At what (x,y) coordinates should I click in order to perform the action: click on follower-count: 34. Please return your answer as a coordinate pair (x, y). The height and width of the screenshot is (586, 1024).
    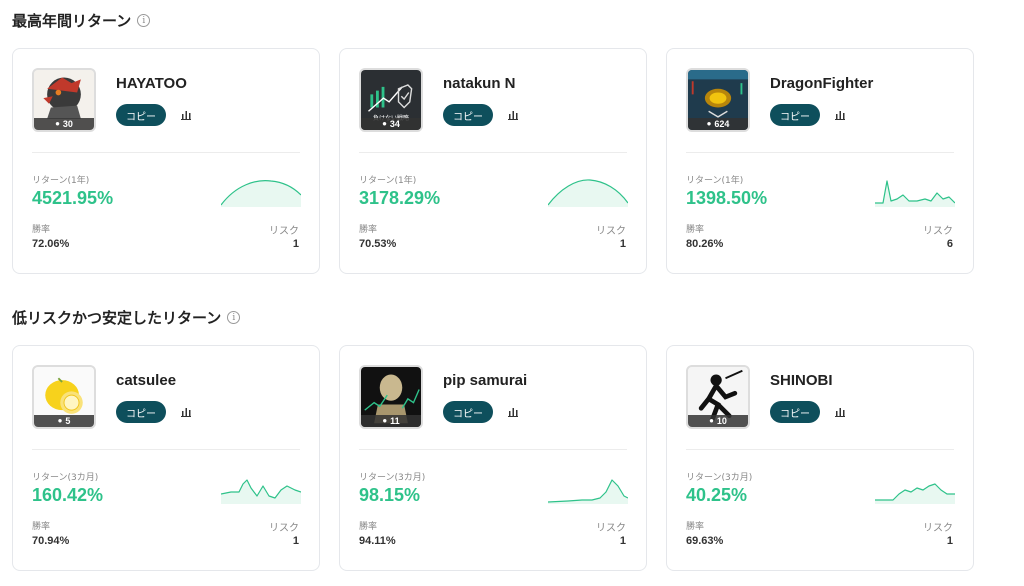
    Looking at the image, I should click on (394, 124).